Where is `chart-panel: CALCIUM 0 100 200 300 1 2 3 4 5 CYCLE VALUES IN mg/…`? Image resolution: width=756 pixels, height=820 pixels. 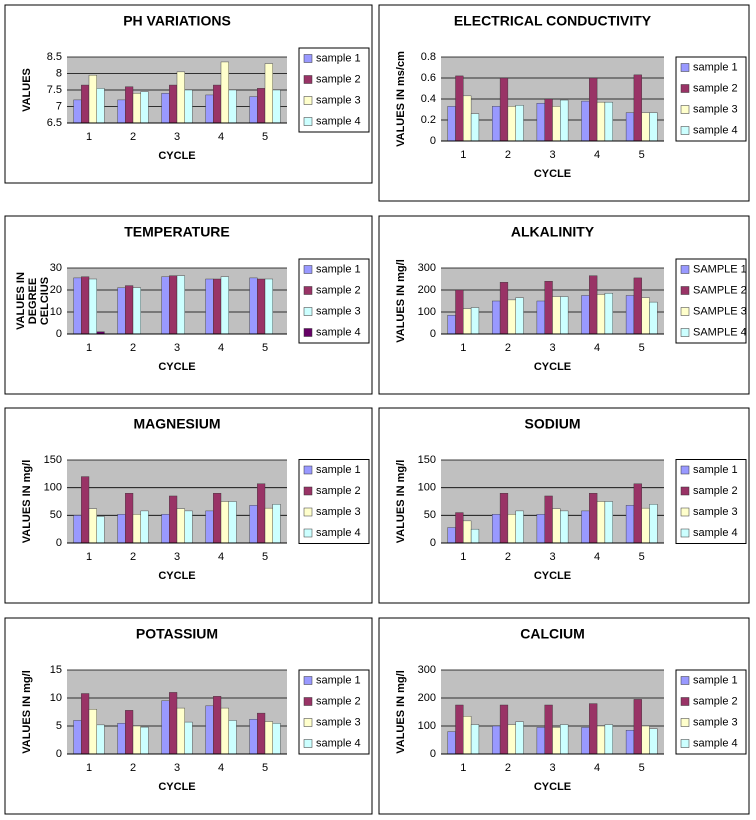 chart-panel: CALCIUM 0 100 200 300 1 2 3 4 5 CYCLE VALUES IN mg/… is located at coordinates (564, 716).